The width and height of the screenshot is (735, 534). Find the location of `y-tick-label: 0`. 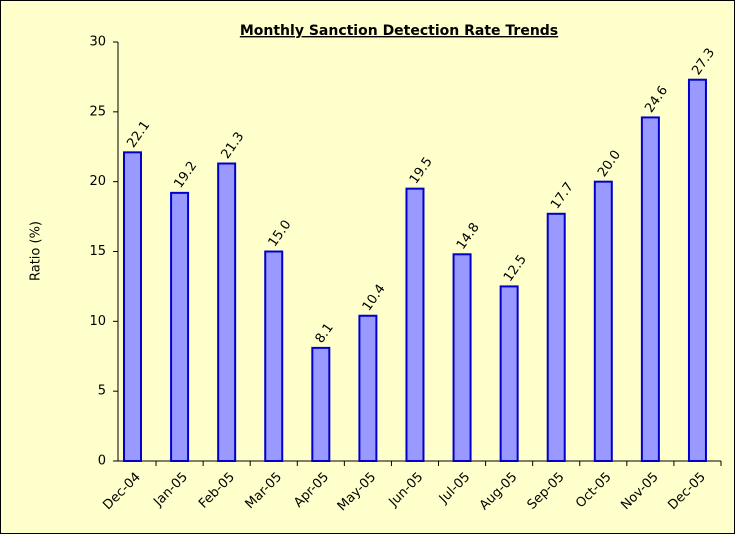

y-tick-label: 0 is located at coordinates (102, 461).